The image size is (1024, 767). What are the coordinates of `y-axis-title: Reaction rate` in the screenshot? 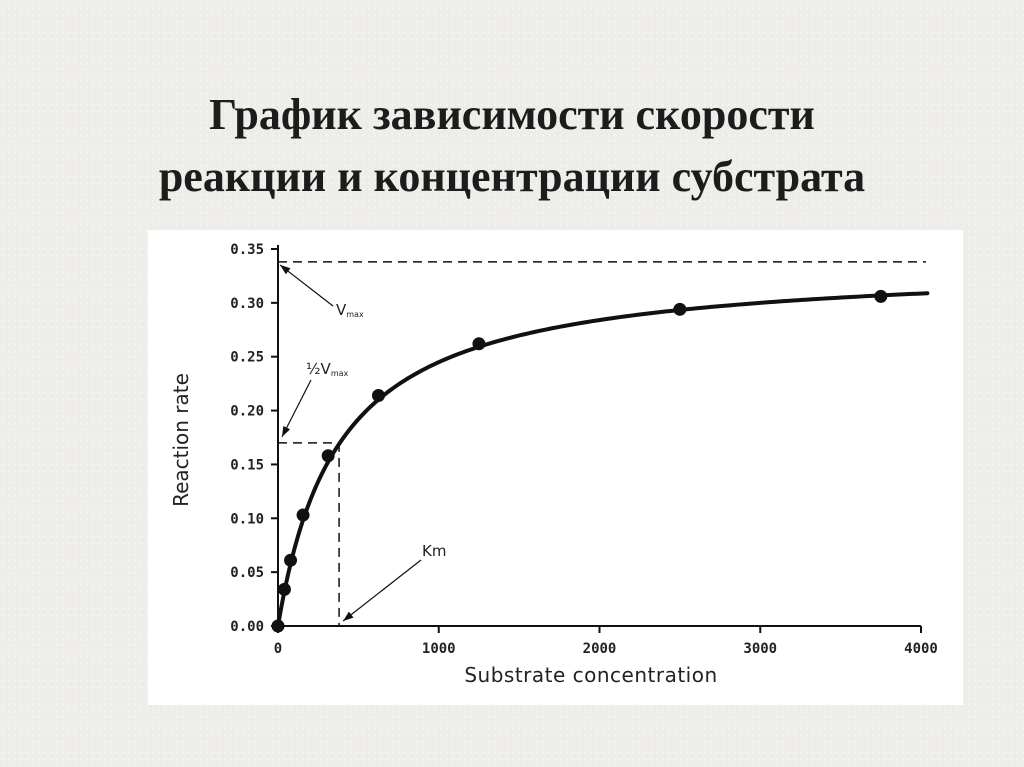 It's located at (181, 440).